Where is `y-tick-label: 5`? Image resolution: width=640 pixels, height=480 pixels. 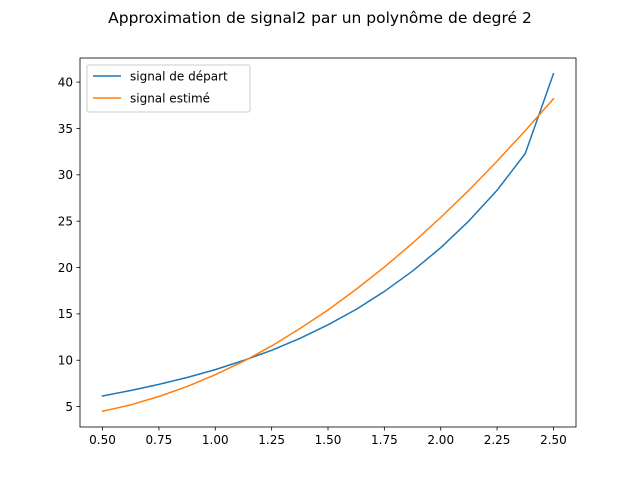
y-tick-label: 5 is located at coordinates (69, 407).